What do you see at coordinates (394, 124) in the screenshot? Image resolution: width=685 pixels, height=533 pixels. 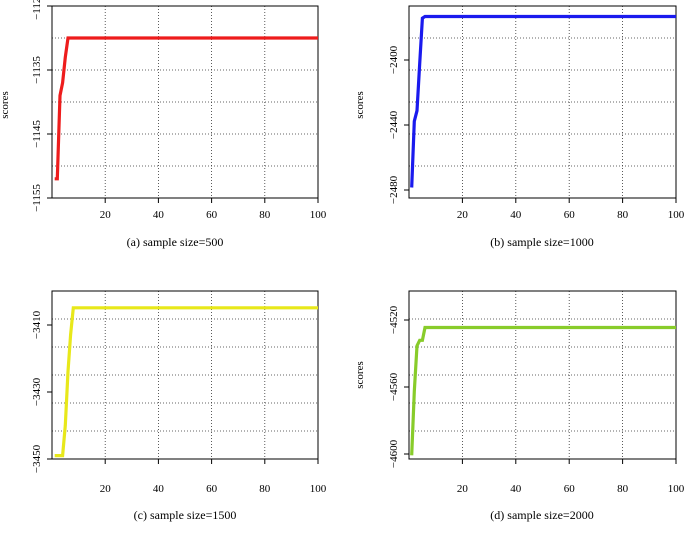 I see `y-tick-label: −2440` at bounding box center [394, 124].